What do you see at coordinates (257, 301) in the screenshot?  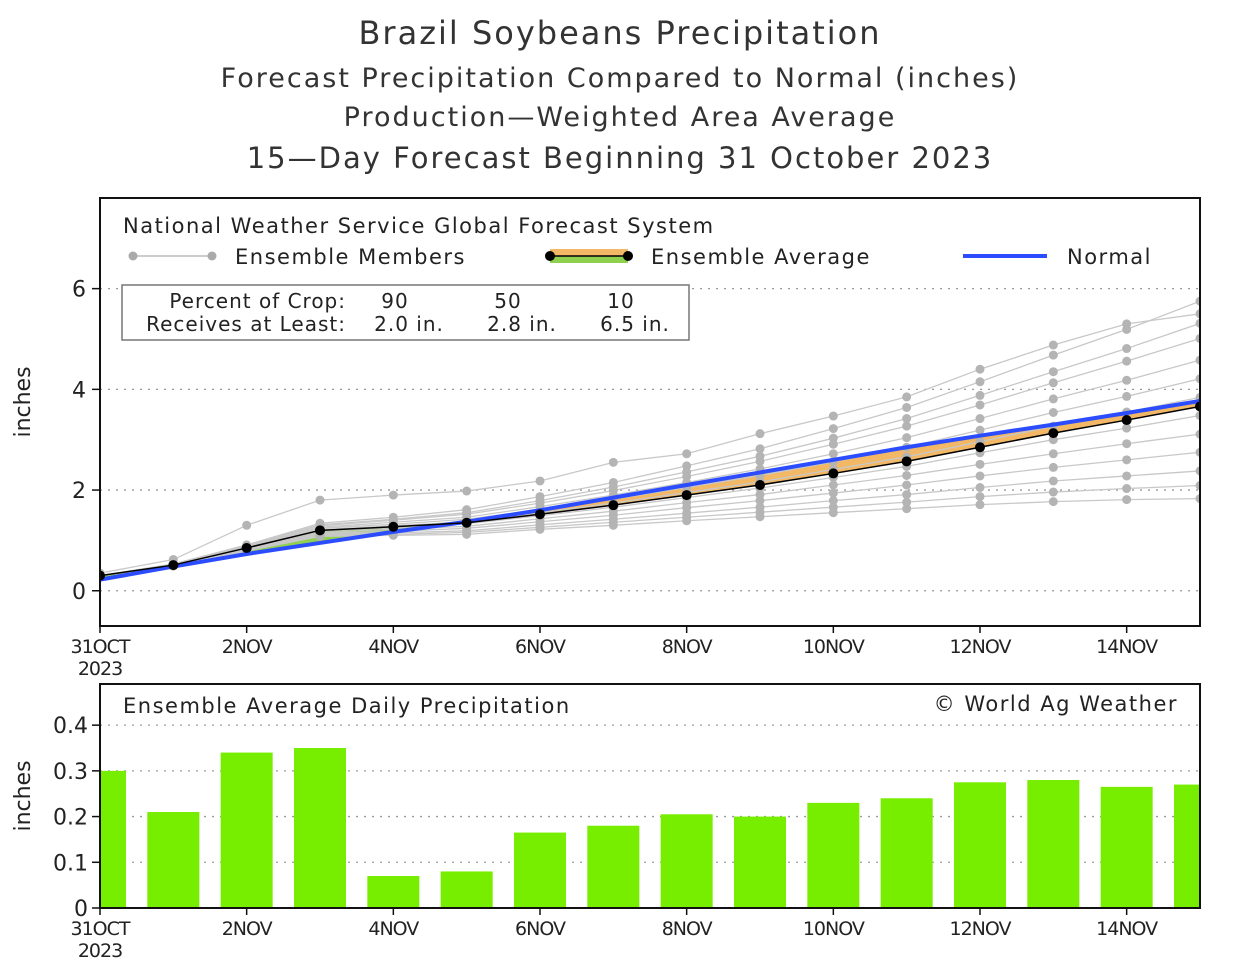 I see `crop-row1-label: Percent of Crop:` at bounding box center [257, 301].